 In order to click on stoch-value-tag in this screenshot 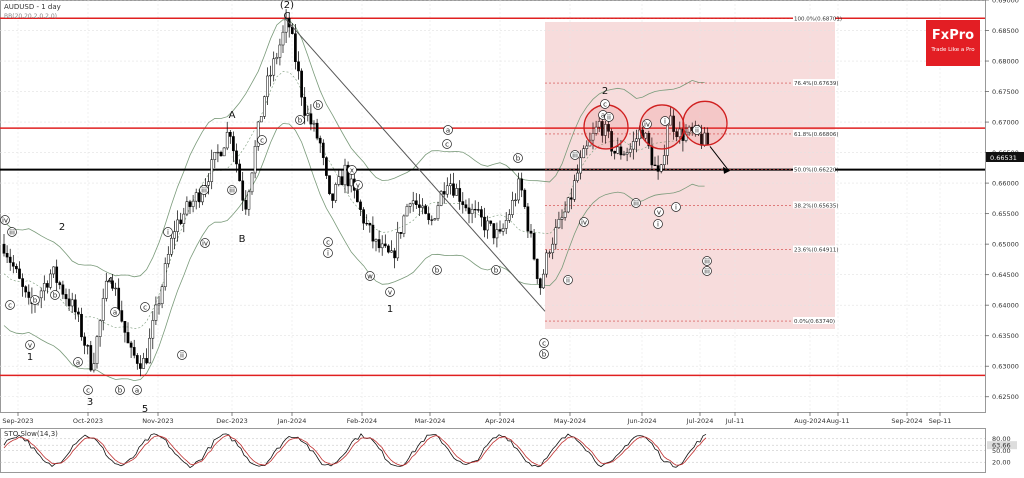, I will do `click(1002, 445)`.